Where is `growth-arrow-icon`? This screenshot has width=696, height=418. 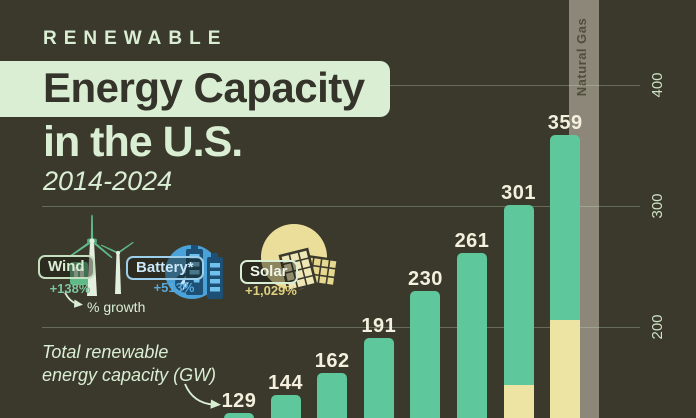
growth-arrow-icon is located at coordinates (73, 300).